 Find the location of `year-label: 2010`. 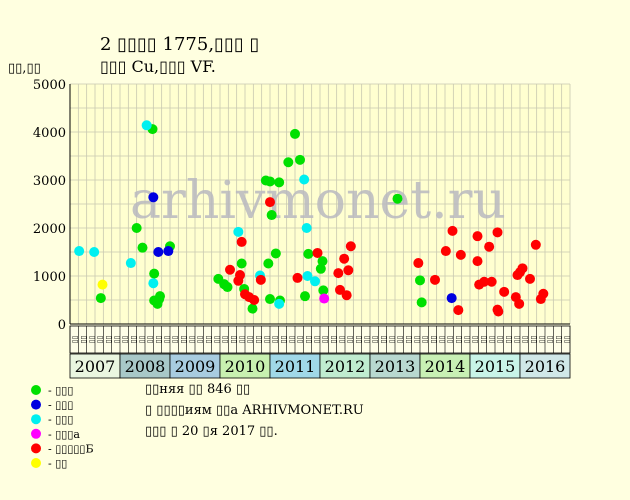

year-label: 2010 is located at coordinates (245, 366).